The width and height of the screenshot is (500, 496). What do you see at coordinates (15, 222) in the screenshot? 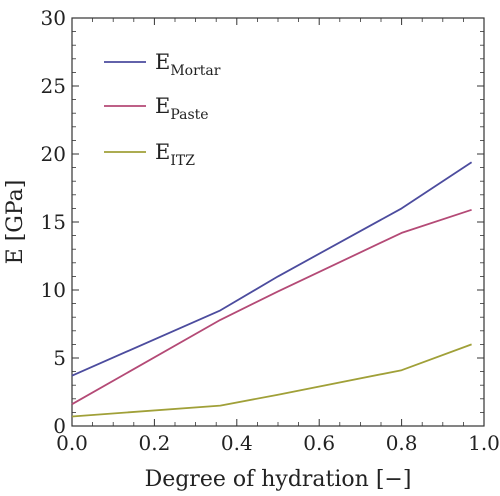
I see `y-axis-label: E [GPa]` at bounding box center [15, 222].